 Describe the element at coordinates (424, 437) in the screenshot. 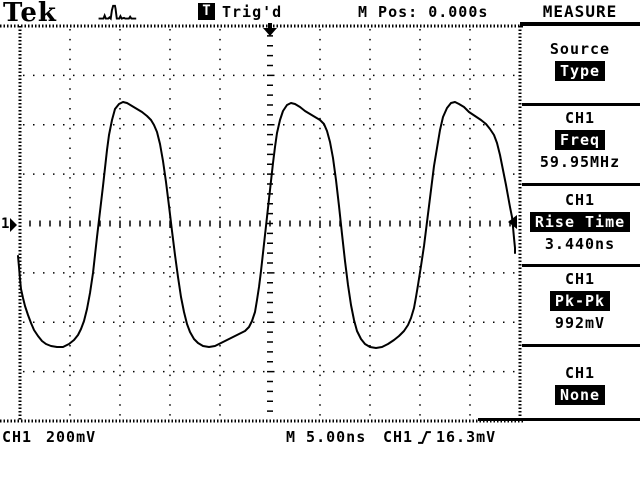

I see `trigger-slope-rising-icon` at that location.